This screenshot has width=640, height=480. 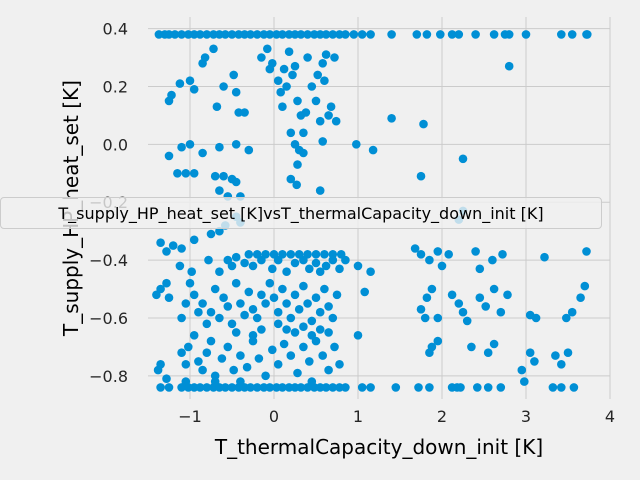 What do you see at coordinates (115, 144) in the screenshot?
I see `y-tick-label: 0.0` at bounding box center [115, 144].